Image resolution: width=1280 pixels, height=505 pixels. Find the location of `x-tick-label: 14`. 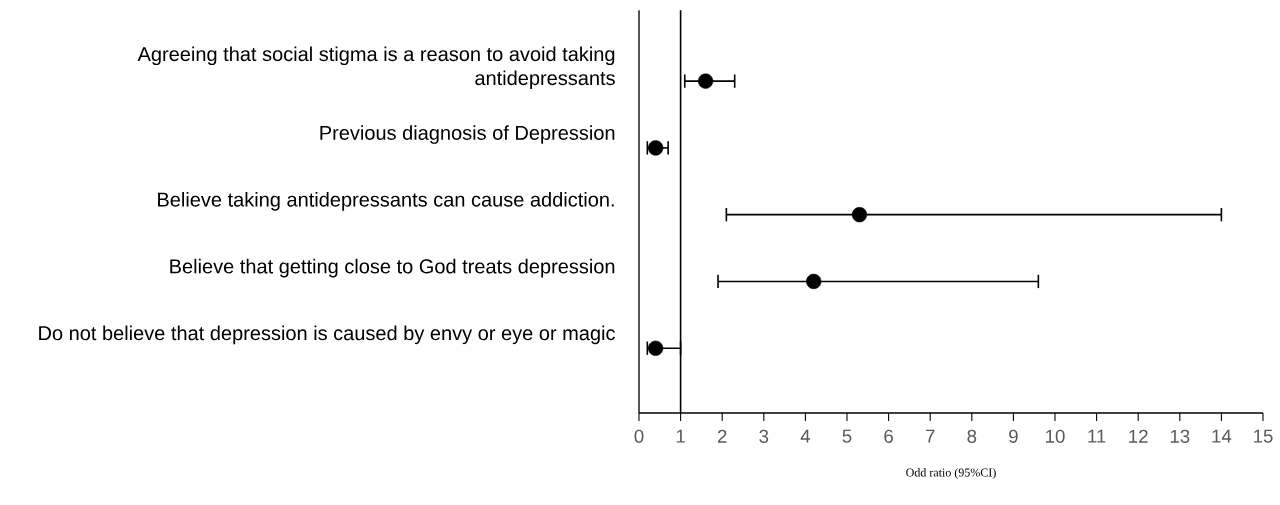

x-tick-label: 14 is located at coordinates (1222, 436).